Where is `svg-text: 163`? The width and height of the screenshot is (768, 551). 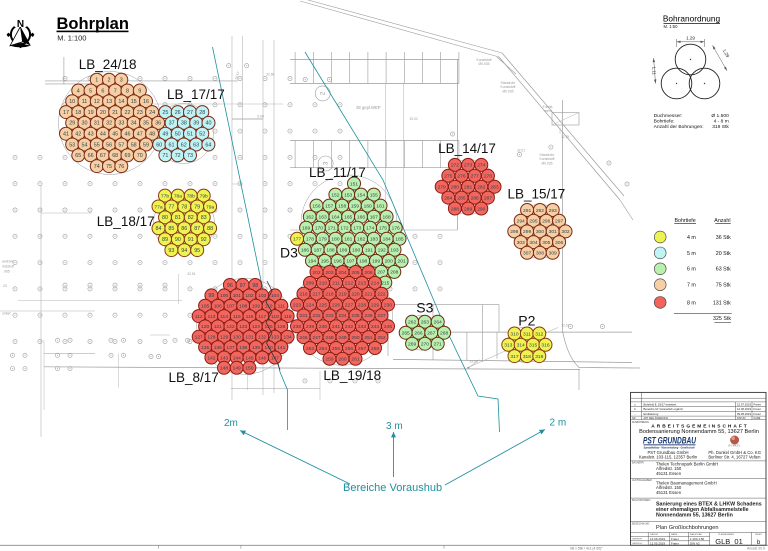 svg-text: 163 is located at coordinates (323, 218).